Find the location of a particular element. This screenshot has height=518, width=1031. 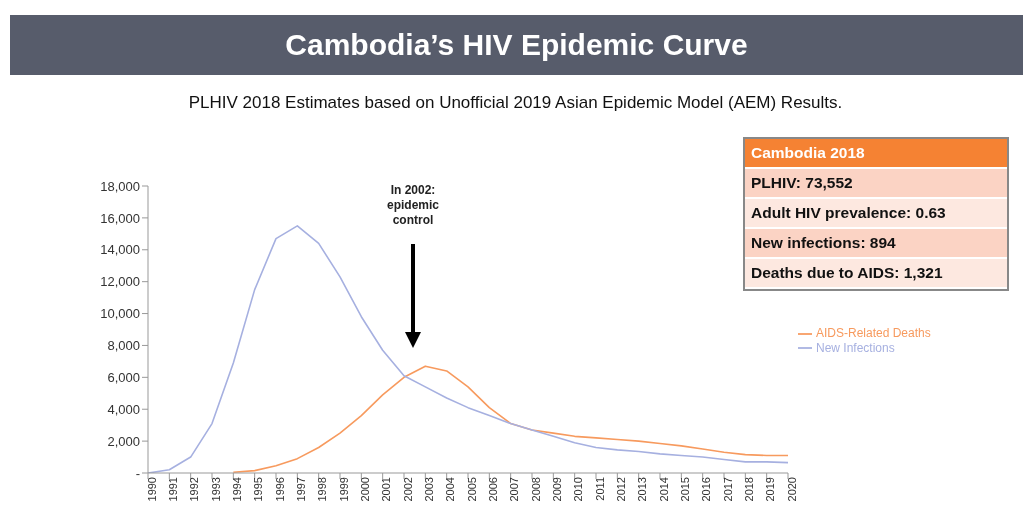

x-tick-label: 2018 is located at coordinates (749, 489).